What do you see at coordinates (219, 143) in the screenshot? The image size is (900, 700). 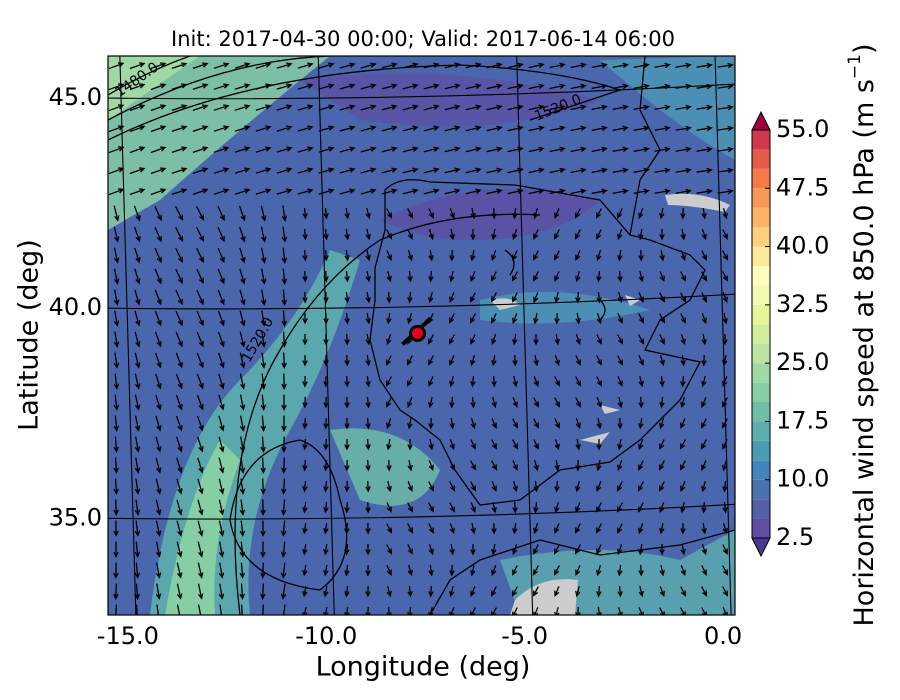 I see `field-band` at bounding box center [219, 143].